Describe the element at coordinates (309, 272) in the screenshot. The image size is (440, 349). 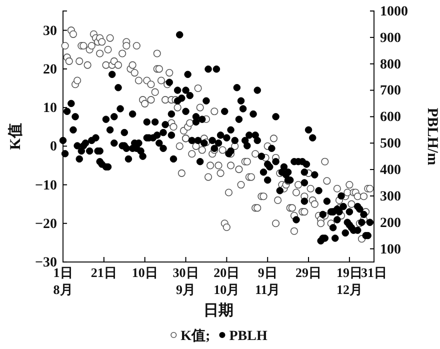
I see `x-tick-label: 29日` at that location.